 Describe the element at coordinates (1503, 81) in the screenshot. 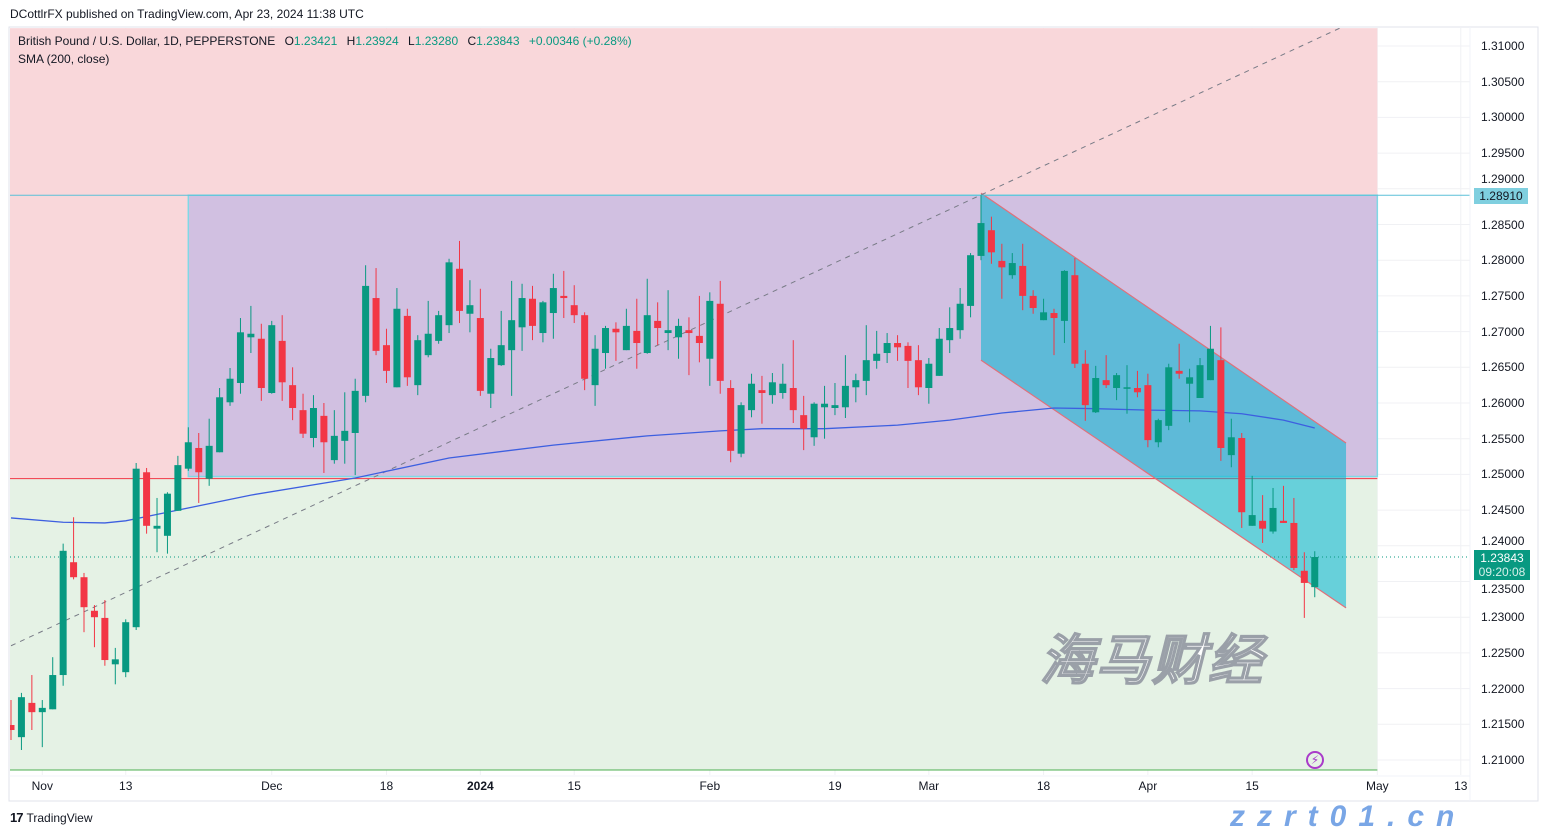

I see `price-tick-label: 1.30500` at that location.